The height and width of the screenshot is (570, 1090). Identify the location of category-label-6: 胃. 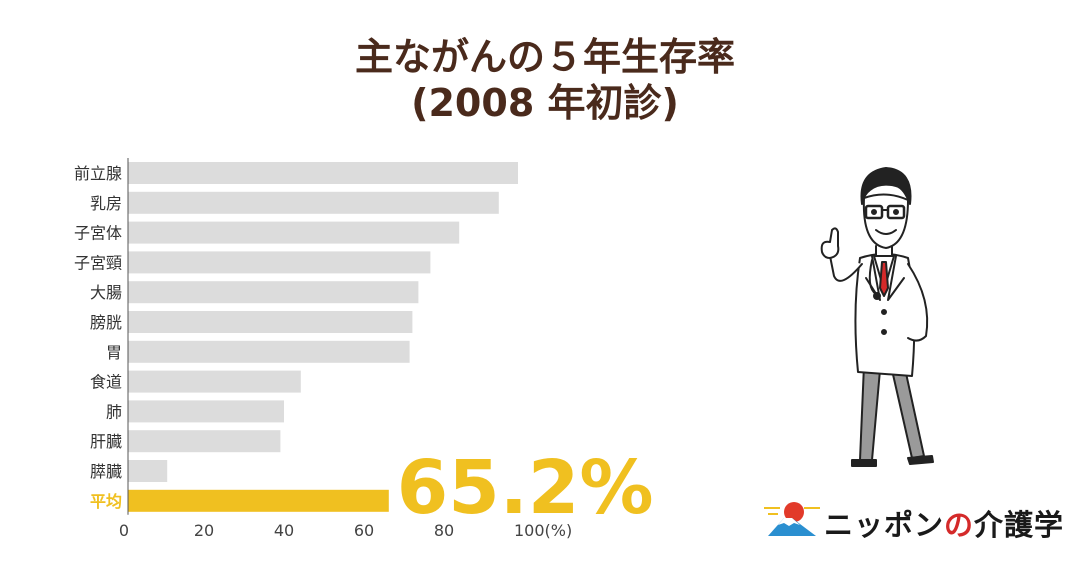
(114, 352).